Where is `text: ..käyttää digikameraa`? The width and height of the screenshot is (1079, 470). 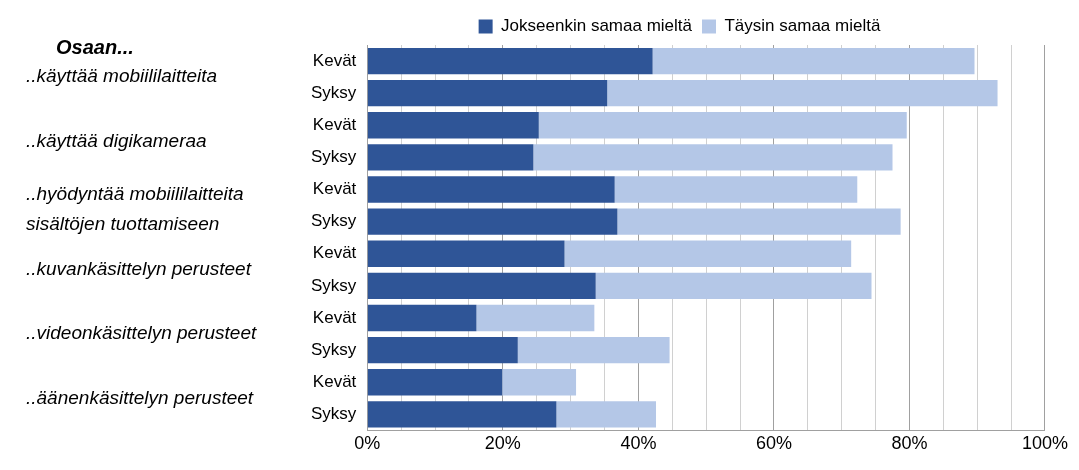
text: ..käyttää digikameraa is located at coordinates (116, 140).